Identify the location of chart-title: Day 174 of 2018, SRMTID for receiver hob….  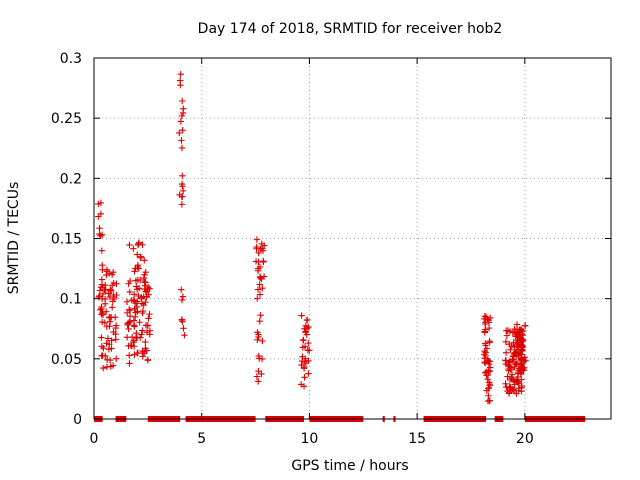
(350, 29).